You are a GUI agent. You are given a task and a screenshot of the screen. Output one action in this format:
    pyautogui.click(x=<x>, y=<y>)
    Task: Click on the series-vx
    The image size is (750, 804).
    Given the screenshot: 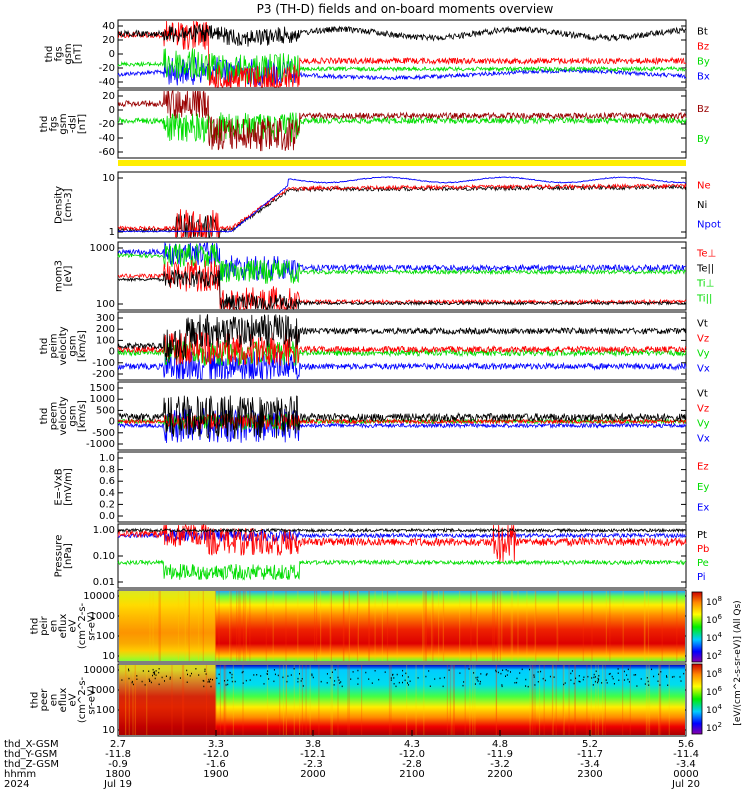 What is the action you would take?
    pyautogui.click(x=402, y=365)
    